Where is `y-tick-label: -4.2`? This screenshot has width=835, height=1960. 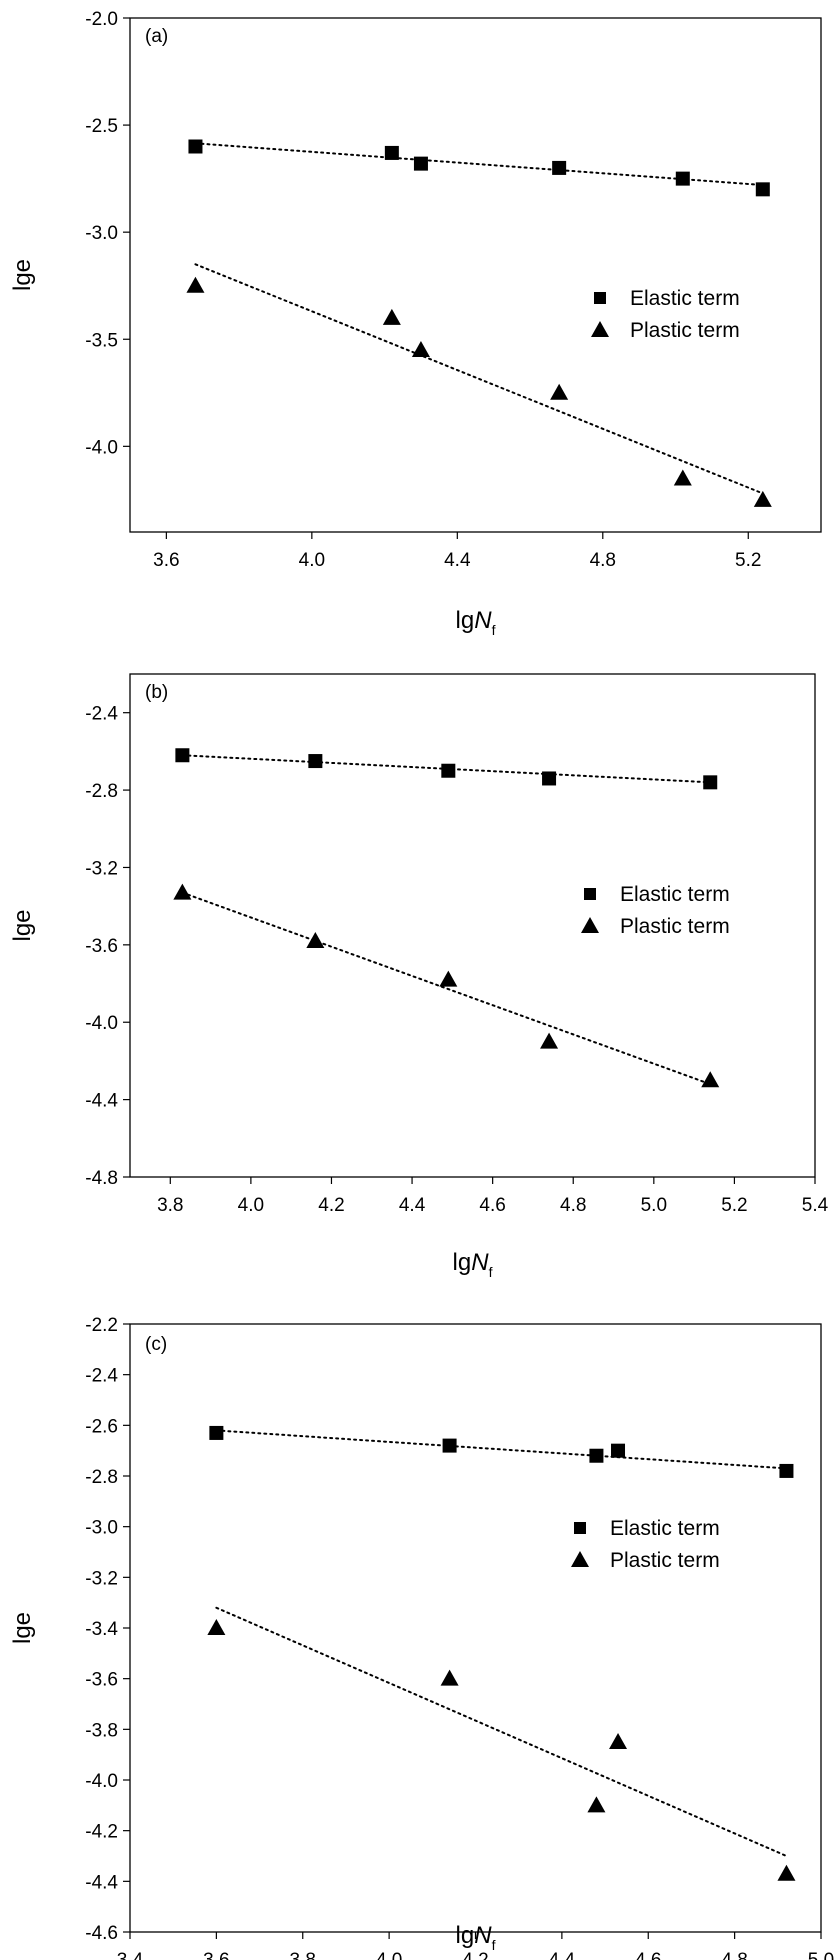
y-tick-label: -4.2 is located at coordinates (101, 1832).